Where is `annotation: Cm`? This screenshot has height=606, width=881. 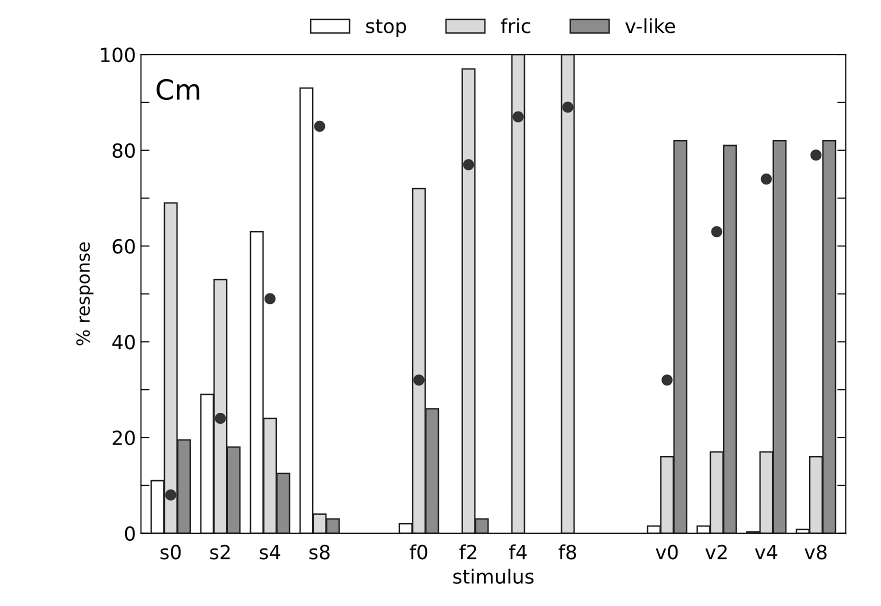 annotation: Cm is located at coordinates (178, 89).